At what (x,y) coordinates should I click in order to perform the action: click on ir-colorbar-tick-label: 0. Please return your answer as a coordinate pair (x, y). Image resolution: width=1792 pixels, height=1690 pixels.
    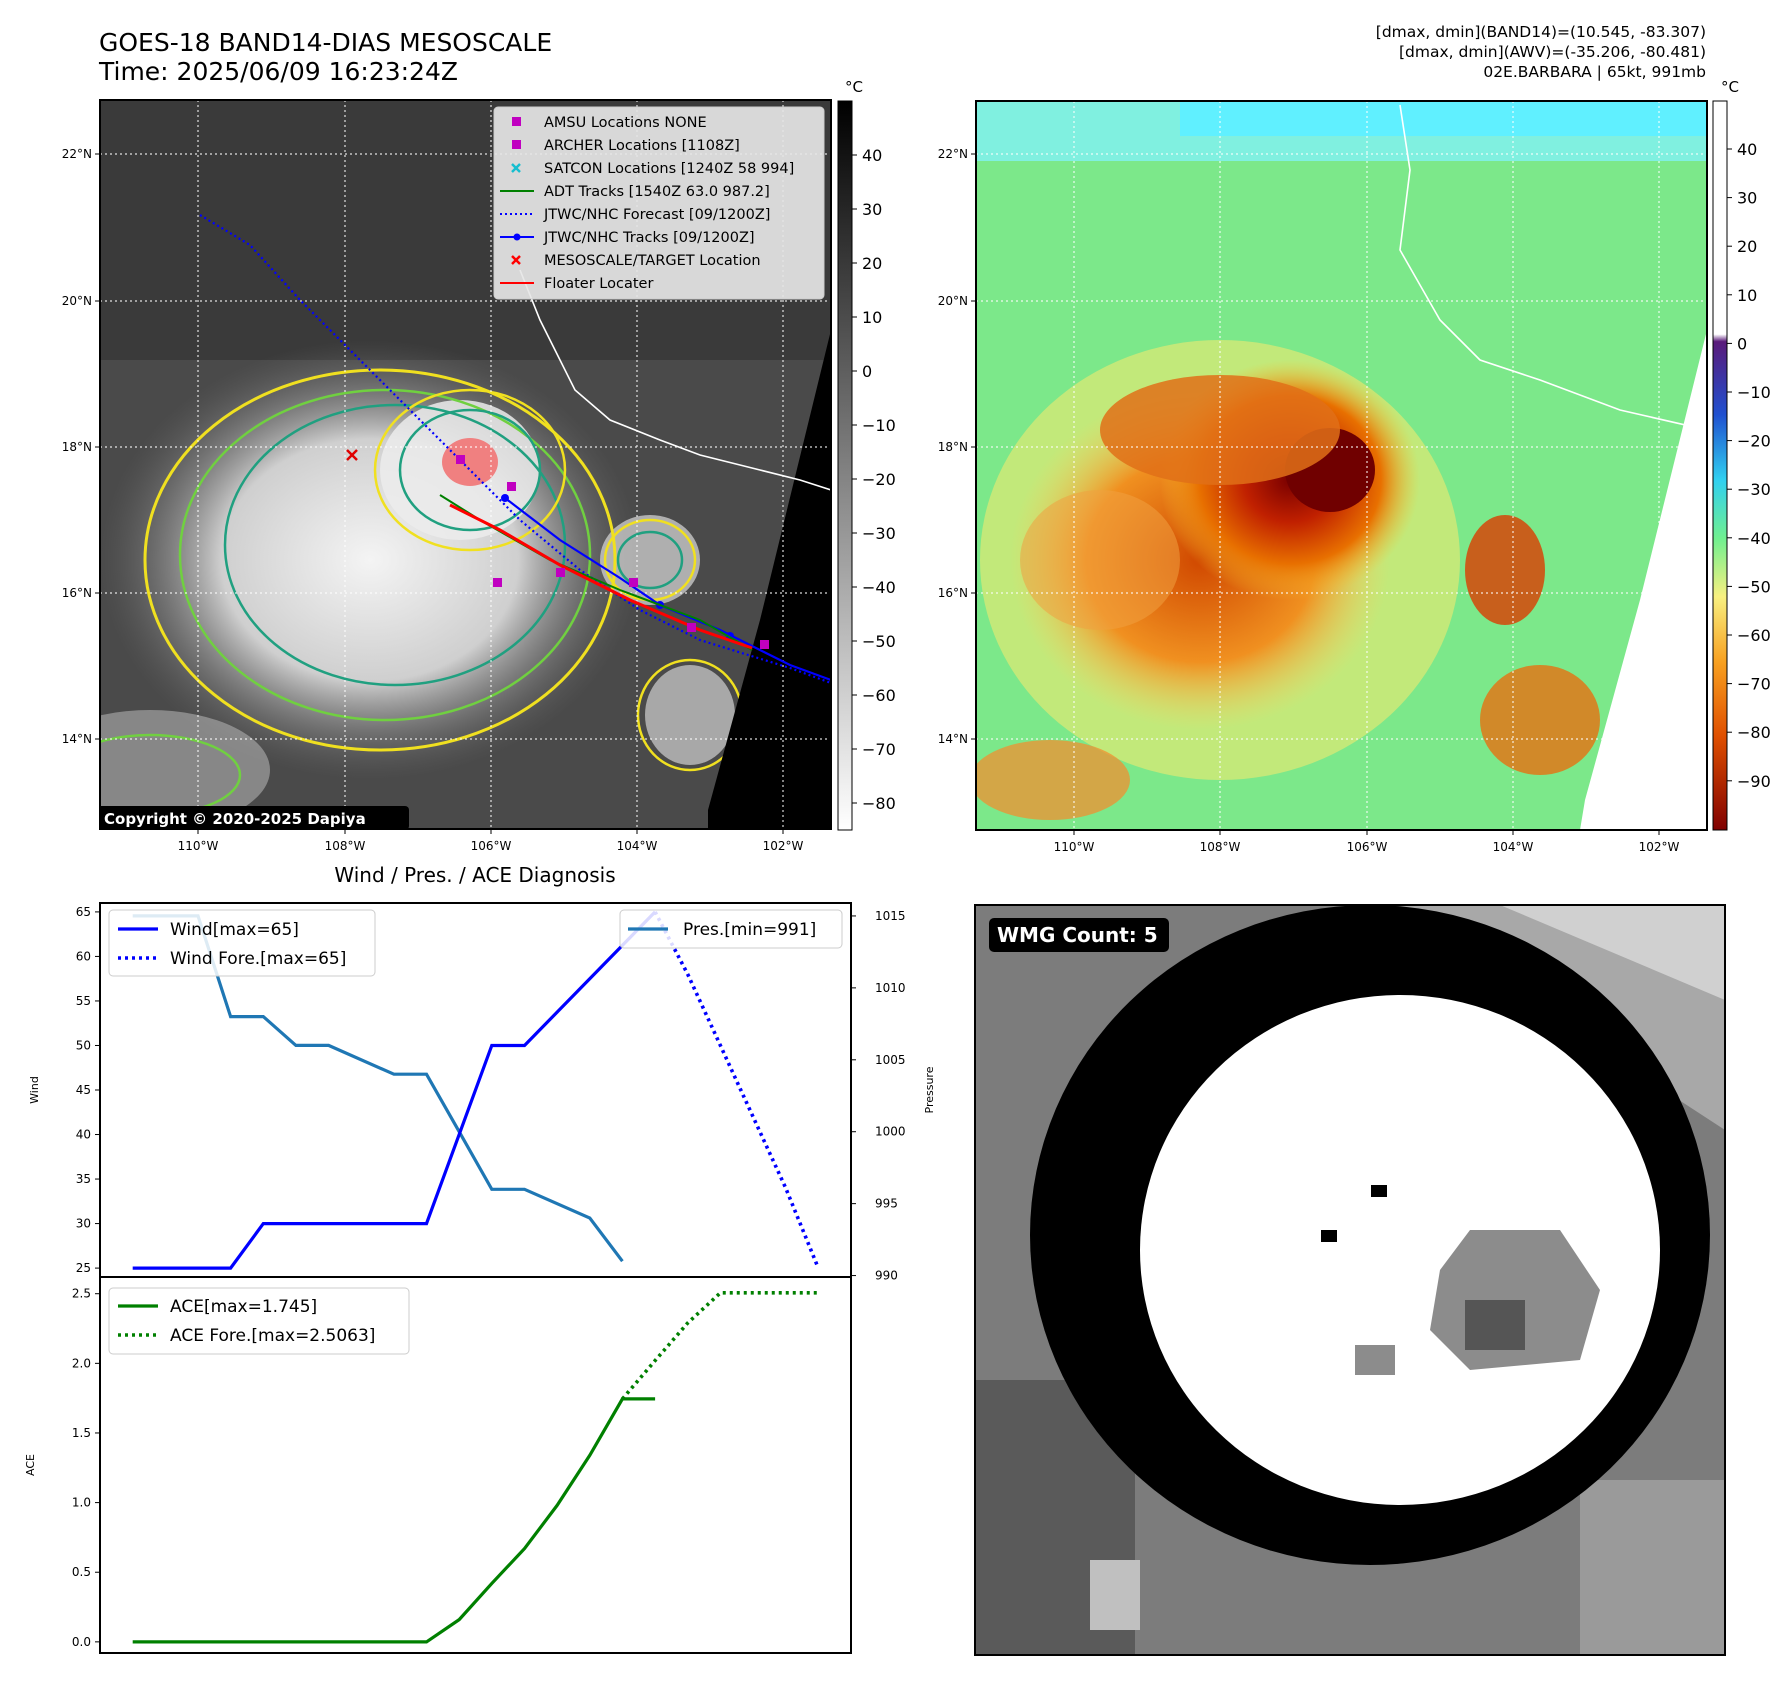
    Looking at the image, I should click on (867, 371).